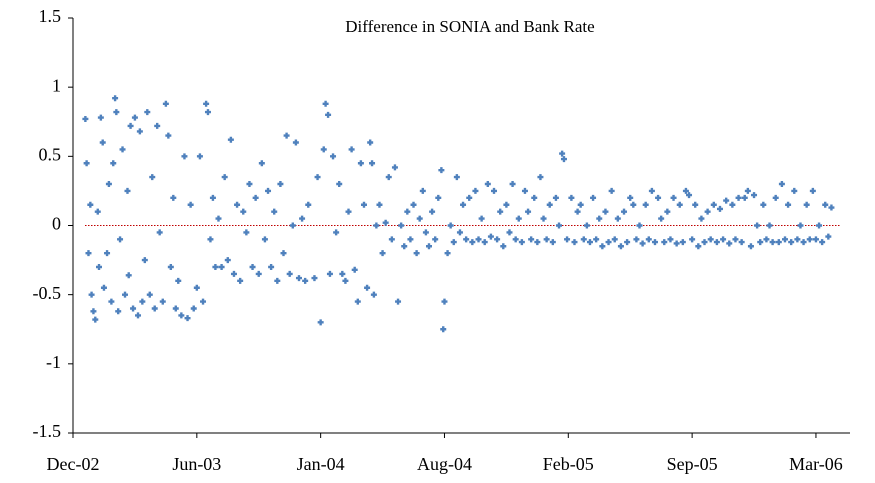  I want to click on y-tick-label: 1.5, so click(50, 16).